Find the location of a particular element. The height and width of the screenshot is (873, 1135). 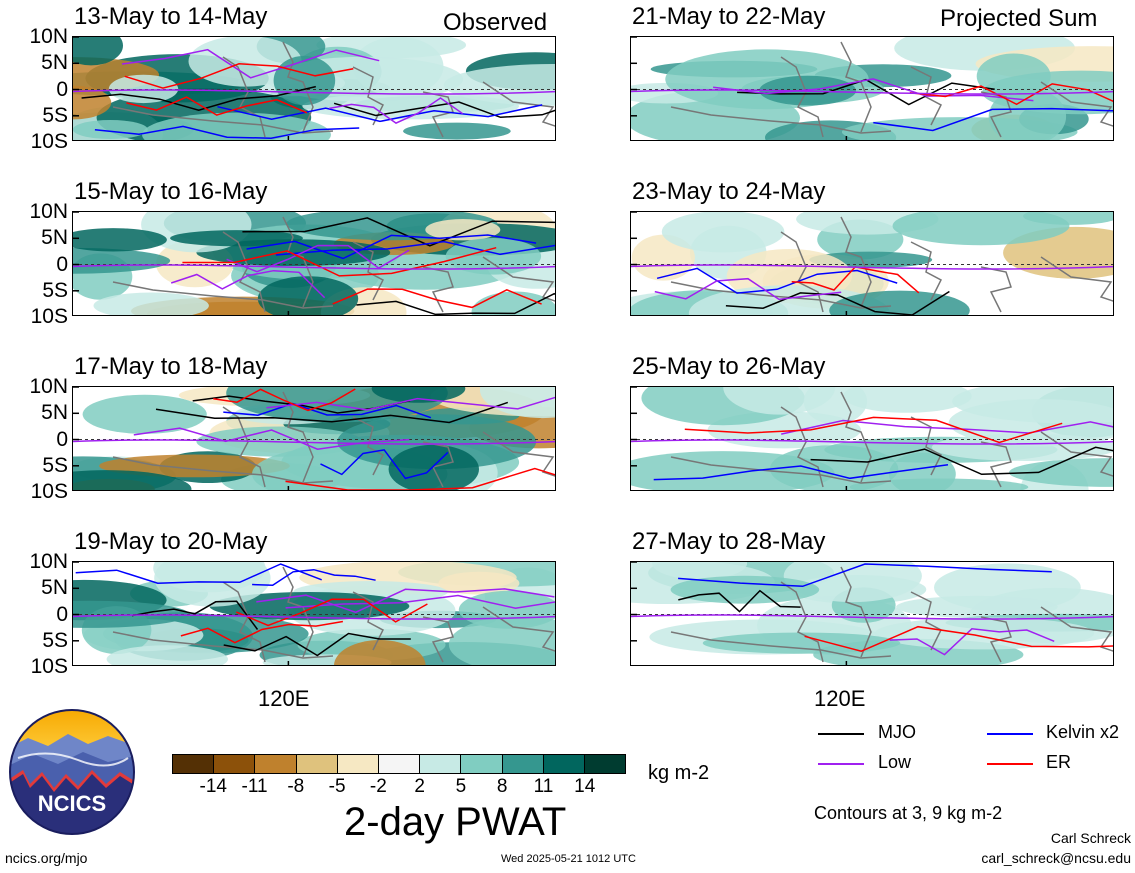

colorbar-tick-label: -8 is located at coordinates (296, 786).